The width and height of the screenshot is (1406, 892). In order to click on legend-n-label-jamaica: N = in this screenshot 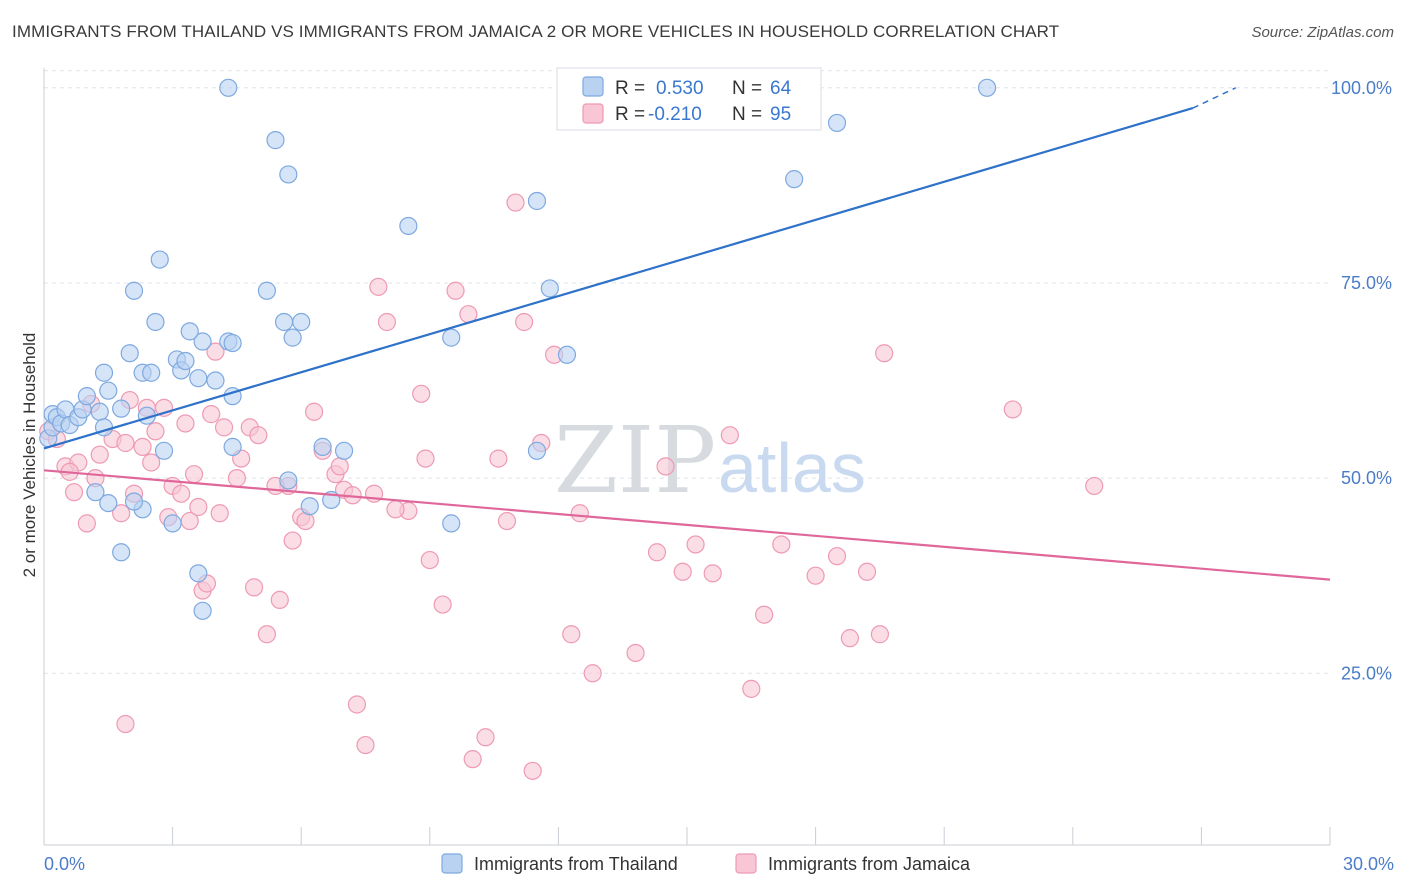, I will do `click(747, 114)`.